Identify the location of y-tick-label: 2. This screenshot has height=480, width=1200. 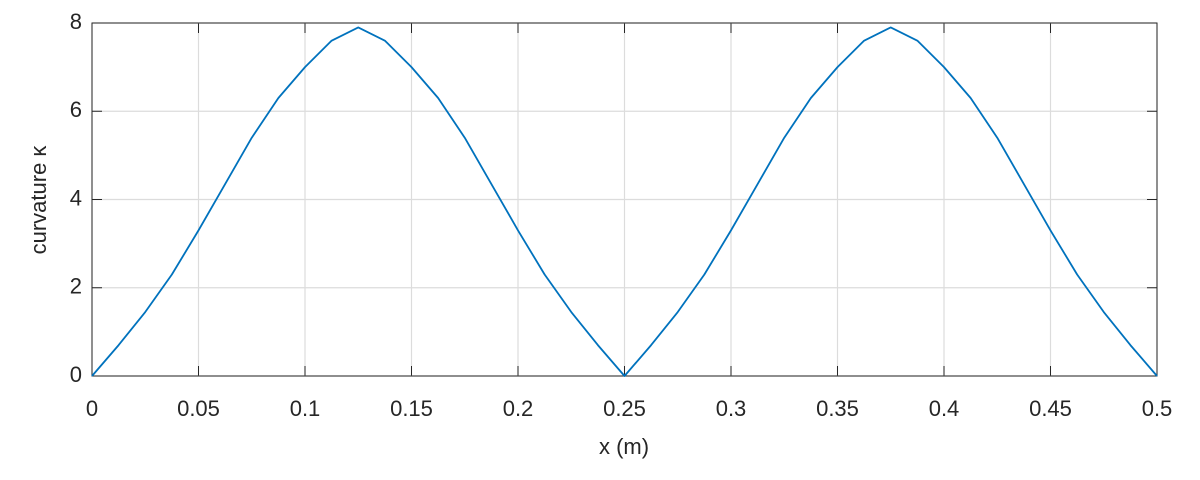
(76, 286).